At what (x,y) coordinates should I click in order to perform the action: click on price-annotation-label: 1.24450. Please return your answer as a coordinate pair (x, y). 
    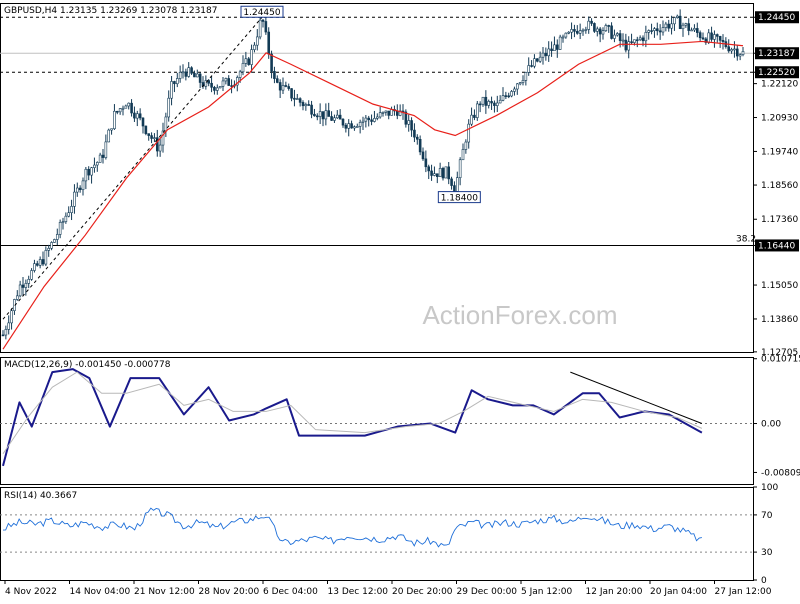
    Looking at the image, I should click on (261, 13).